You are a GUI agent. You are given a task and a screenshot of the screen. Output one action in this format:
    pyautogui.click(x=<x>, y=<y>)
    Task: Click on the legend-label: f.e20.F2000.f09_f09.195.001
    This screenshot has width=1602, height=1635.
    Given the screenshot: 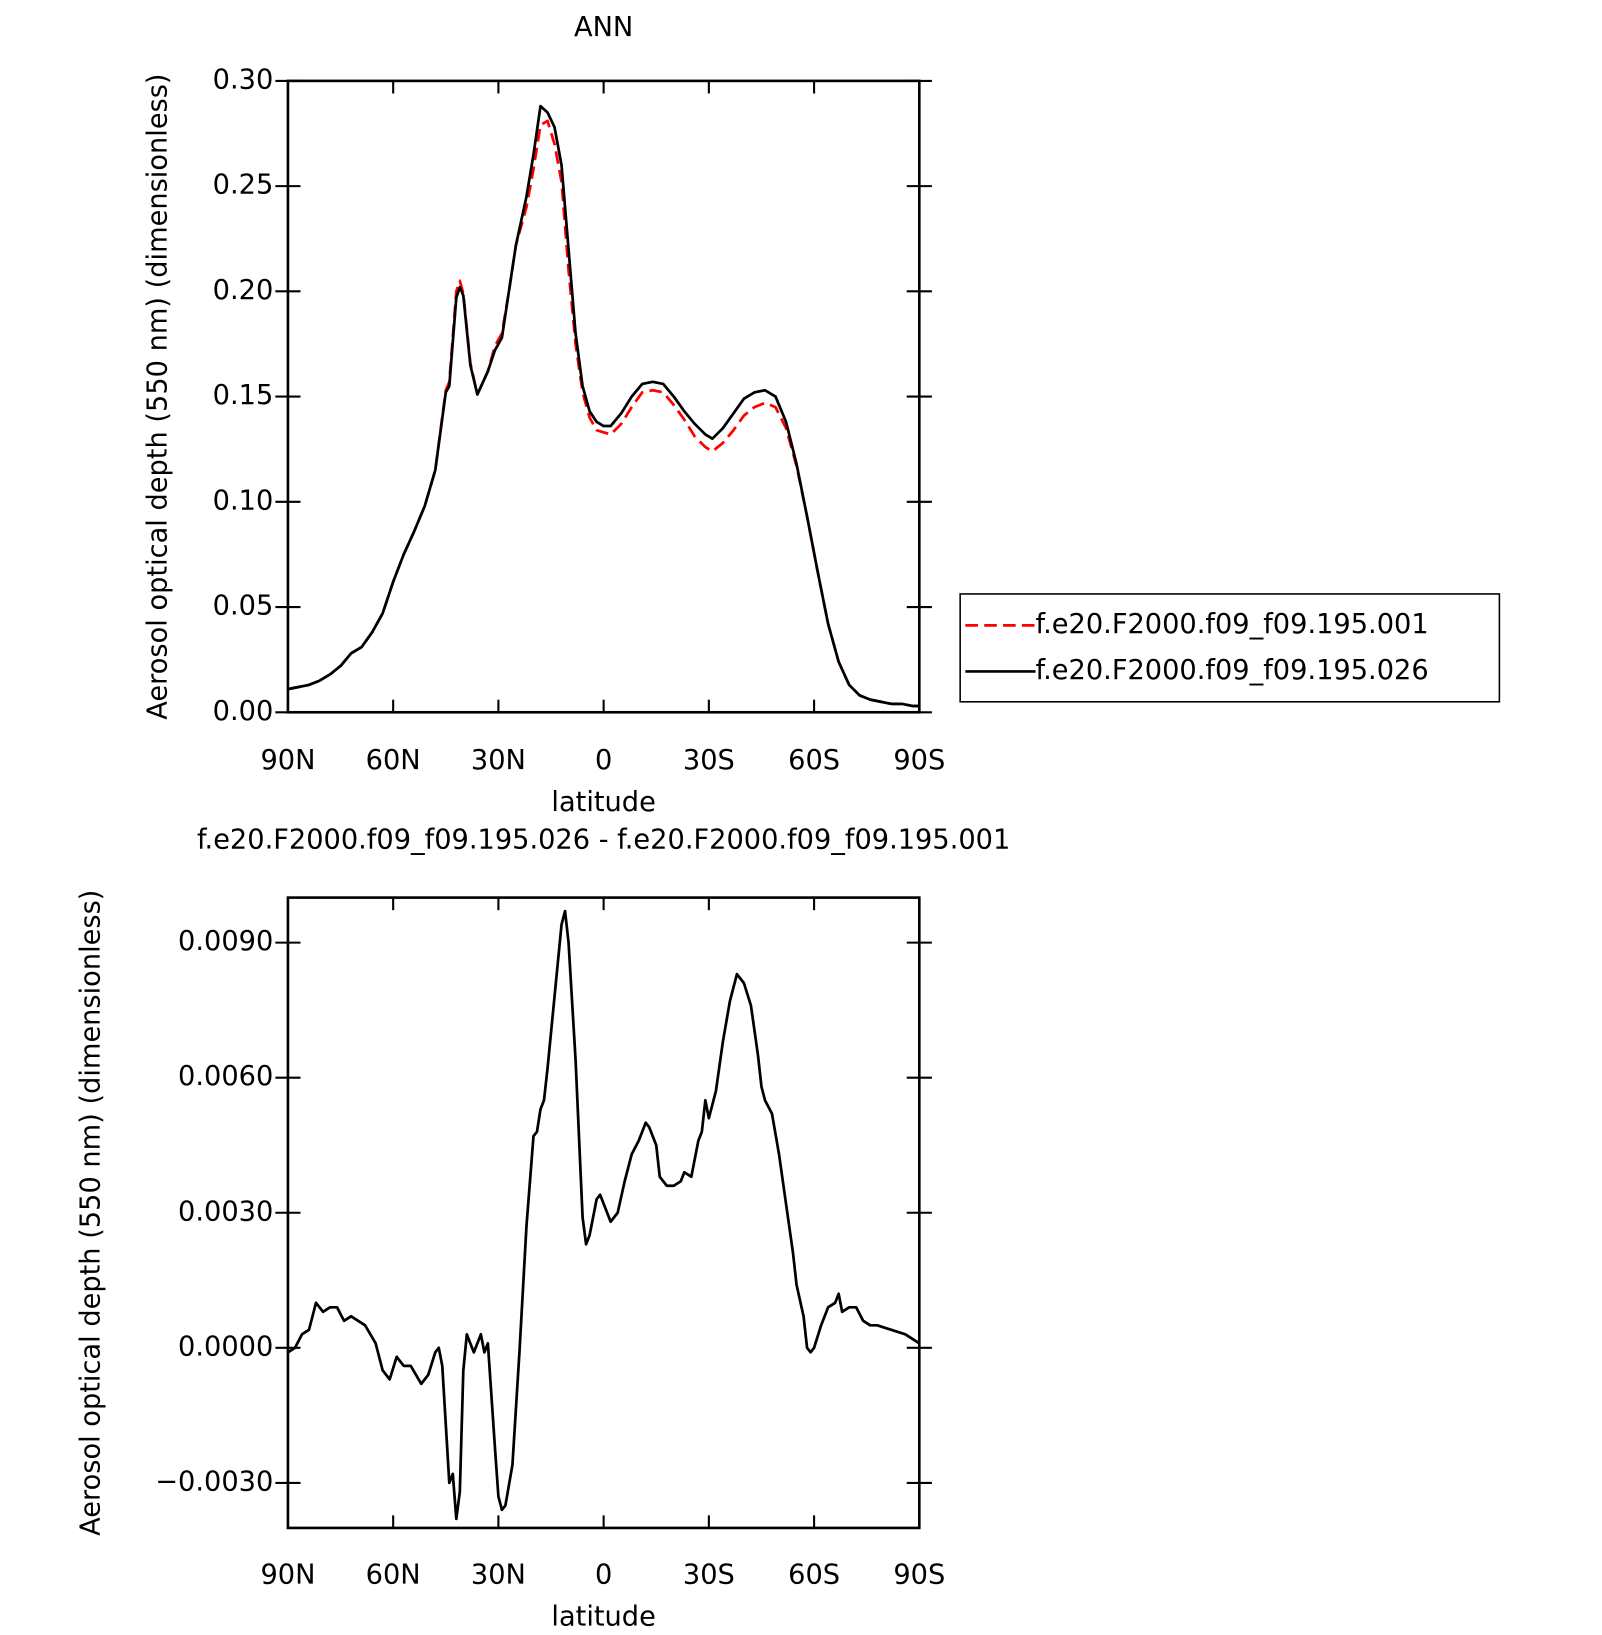 What is the action you would take?
    pyautogui.click(x=1232, y=624)
    